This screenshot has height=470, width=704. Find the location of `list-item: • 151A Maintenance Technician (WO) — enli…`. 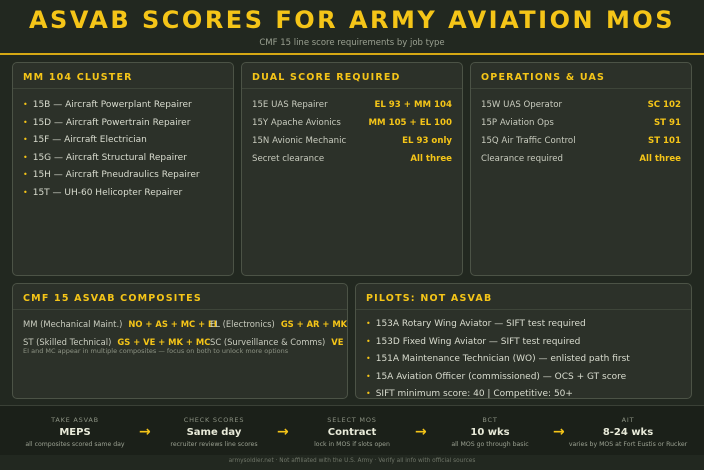

list-item: • 151A Maintenance Technician (WO) — enli… is located at coordinates (498, 359).